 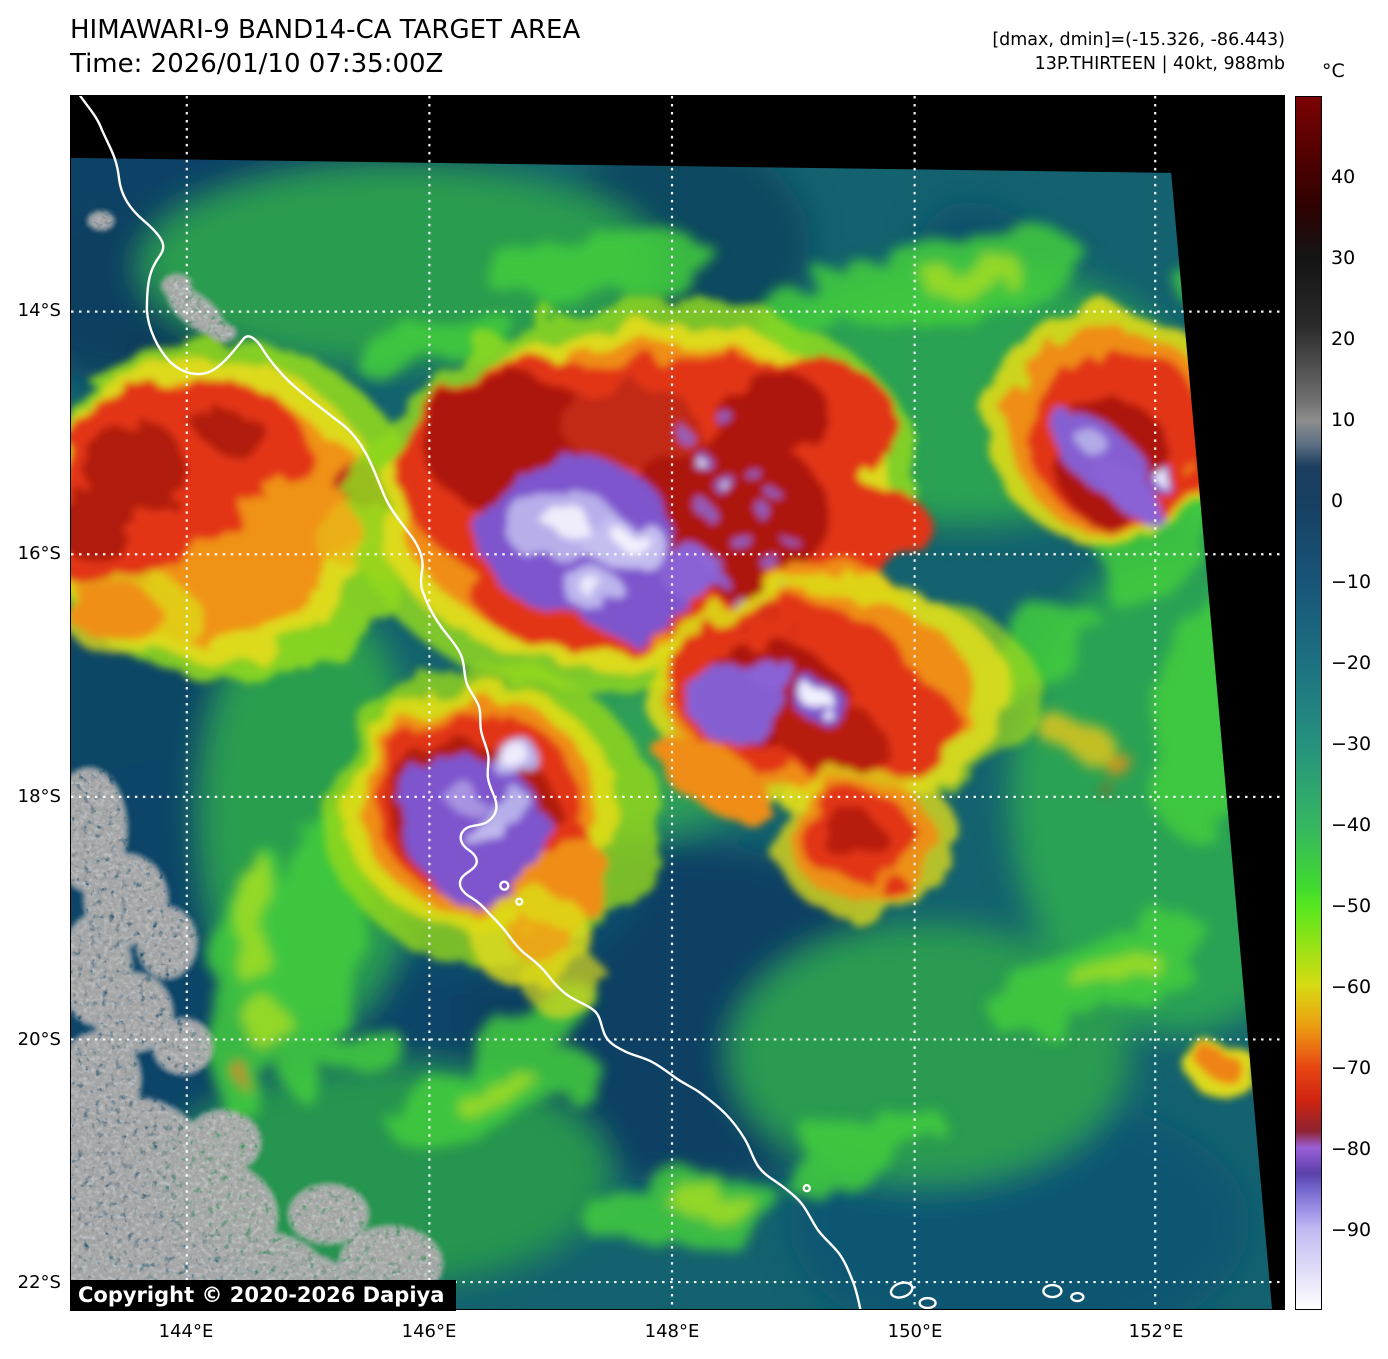 What do you see at coordinates (1351, 1149) in the screenshot?
I see `cbar-tick-m80: −80` at bounding box center [1351, 1149].